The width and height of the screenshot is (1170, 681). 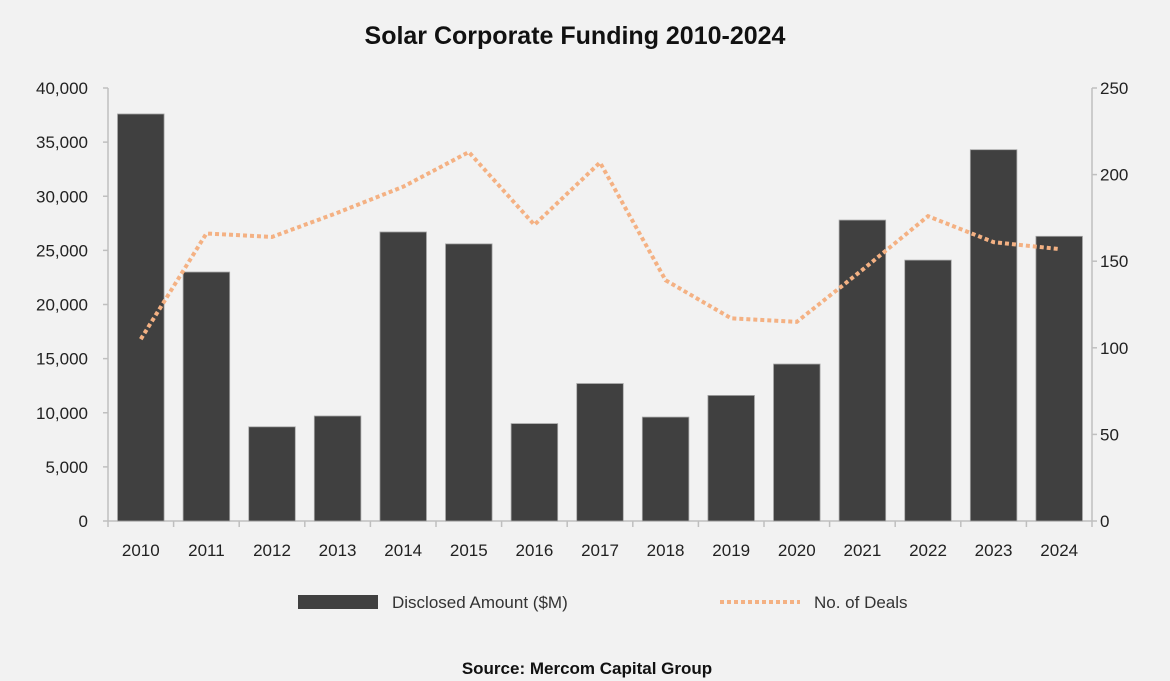 I want to click on x-tick-label: 2010, so click(x=141, y=550).